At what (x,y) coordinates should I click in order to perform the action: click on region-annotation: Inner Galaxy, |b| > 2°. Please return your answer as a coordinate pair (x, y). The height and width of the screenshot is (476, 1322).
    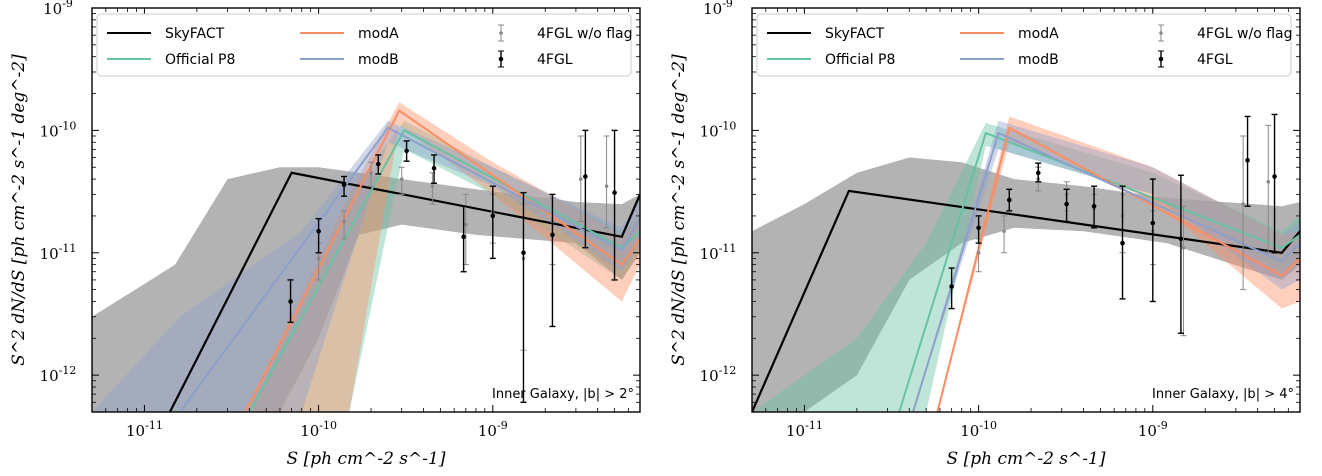
    Looking at the image, I should click on (563, 394).